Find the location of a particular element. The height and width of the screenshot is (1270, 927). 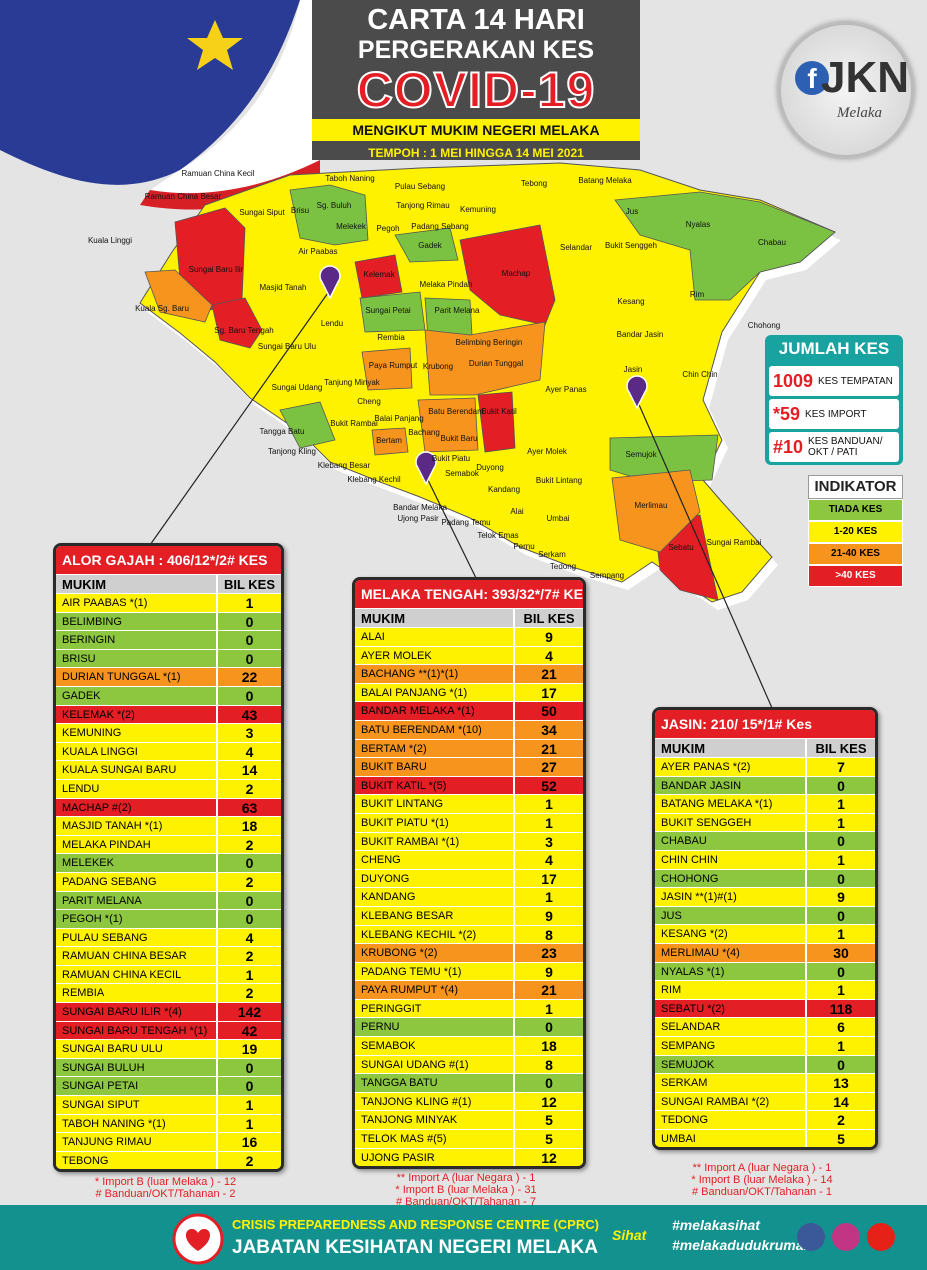

mukim-name: PERINGGIT is located at coordinates (391, 1008).